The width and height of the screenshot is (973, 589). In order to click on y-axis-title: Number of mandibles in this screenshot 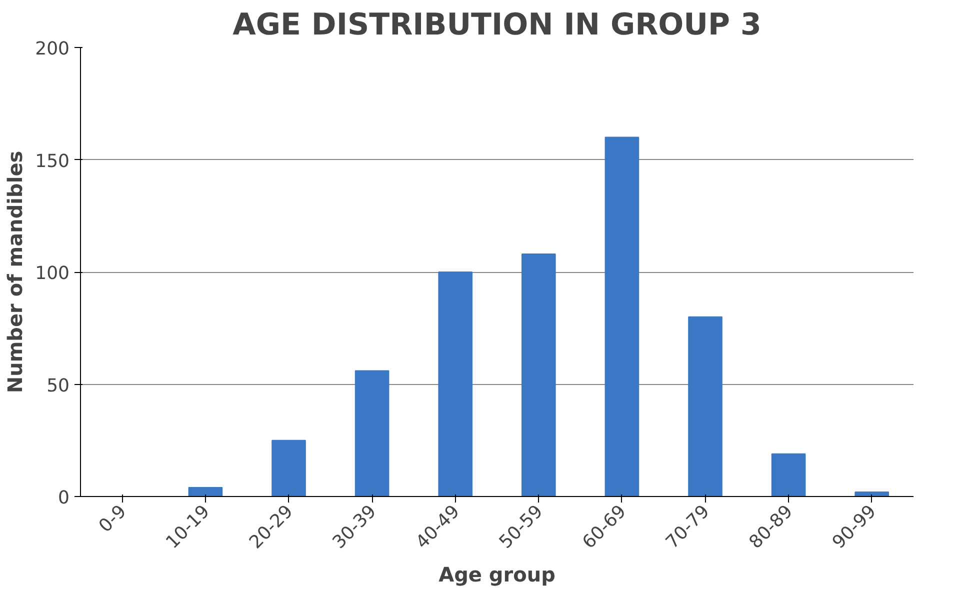, I will do `click(15, 272)`.